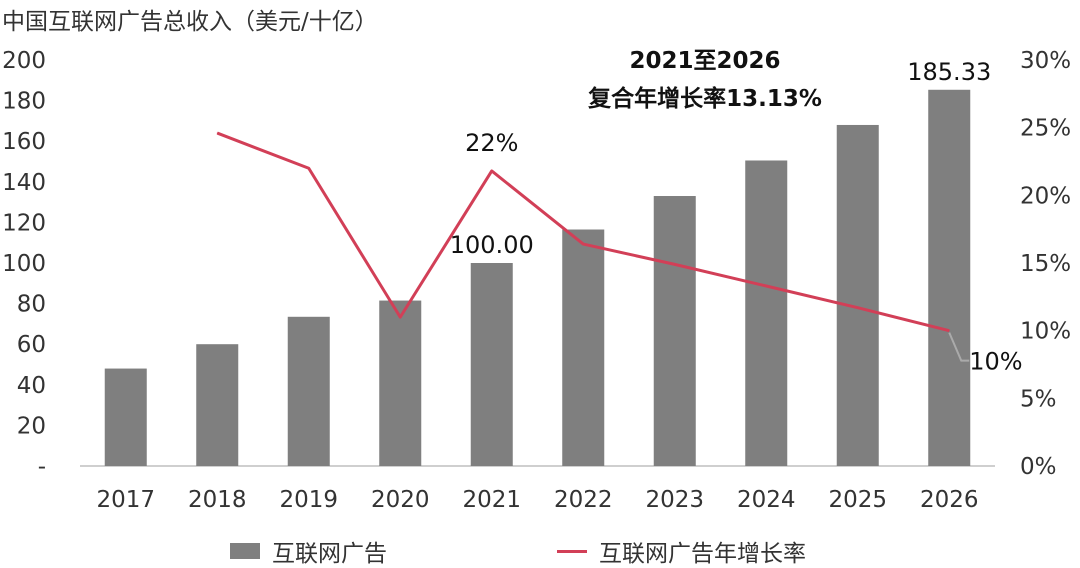 The image size is (1080, 568). Describe the element at coordinates (245, 551) in the screenshot. I see `legend-swatch-bar` at that location.